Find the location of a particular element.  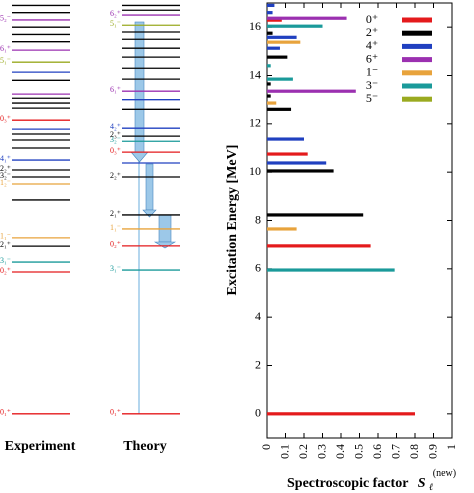

legend-label: 2⁺ is located at coordinates (372, 32).